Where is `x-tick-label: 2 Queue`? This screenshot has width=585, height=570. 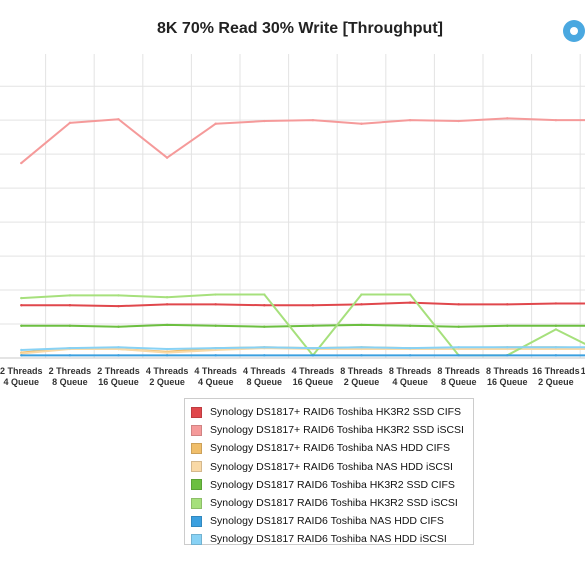 x-tick-label: 2 Queue is located at coordinates (556, 382).